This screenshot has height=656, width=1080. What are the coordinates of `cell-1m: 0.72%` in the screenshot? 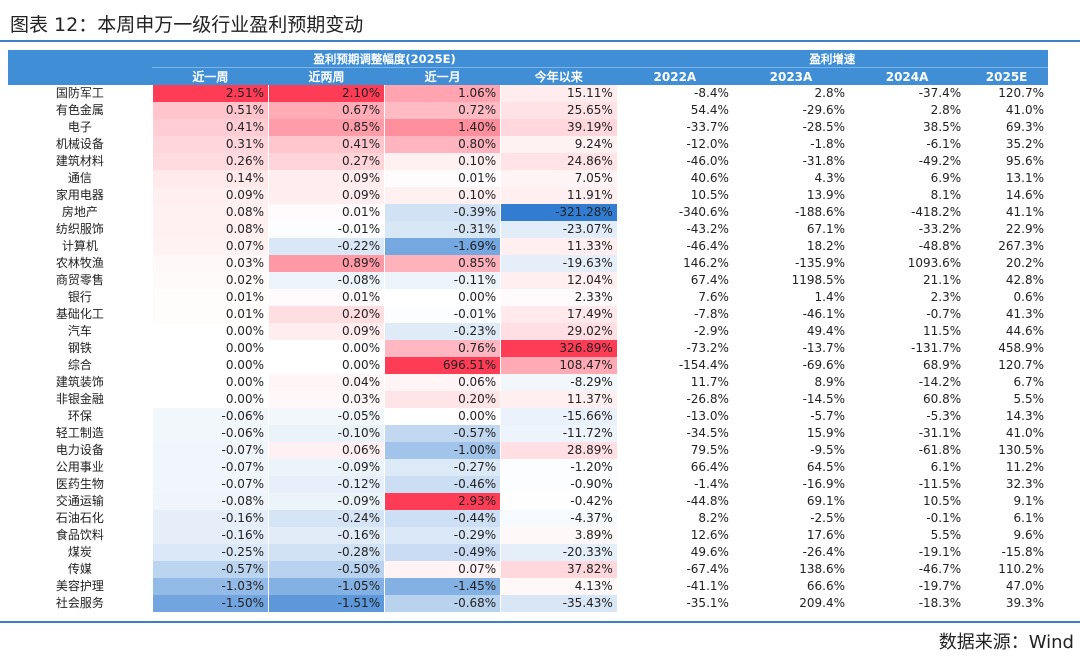 It's located at (442, 110).